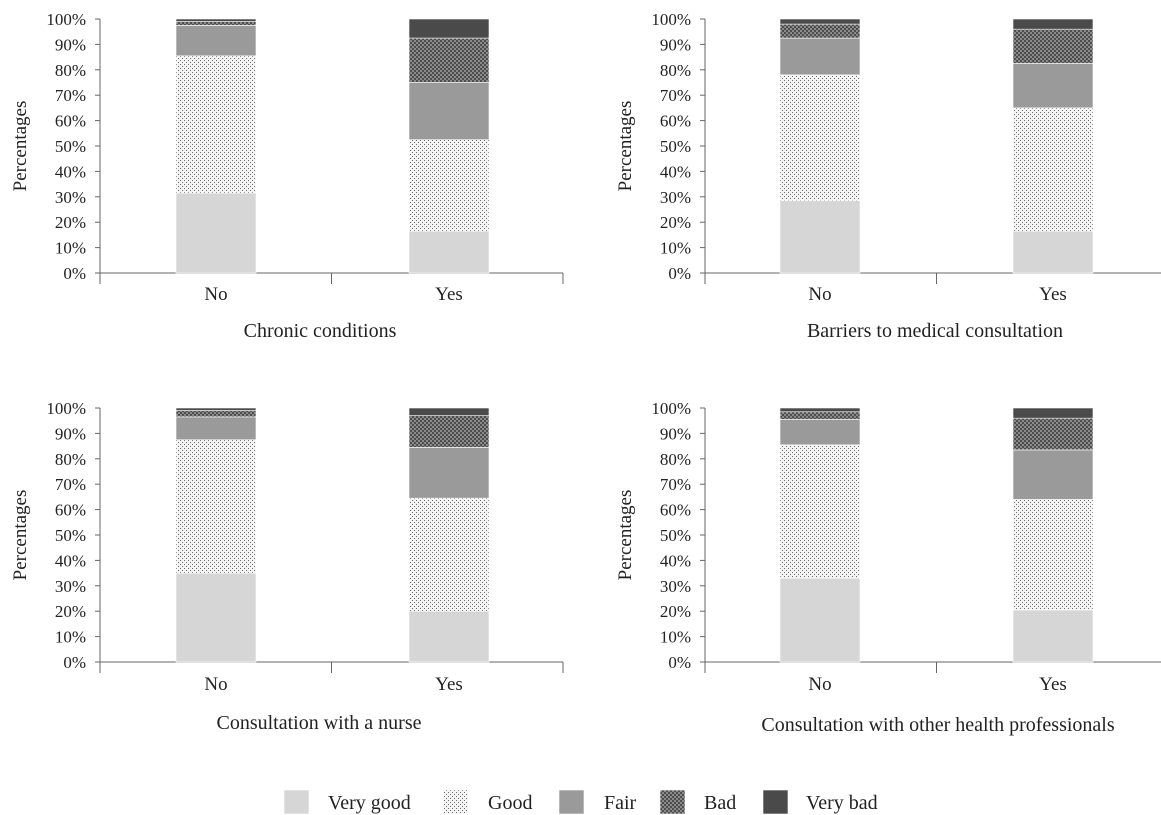 The width and height of the screenshot is (1161, 815). I want to click on legend-item-very-bad: Very bad, so click(820, 802).